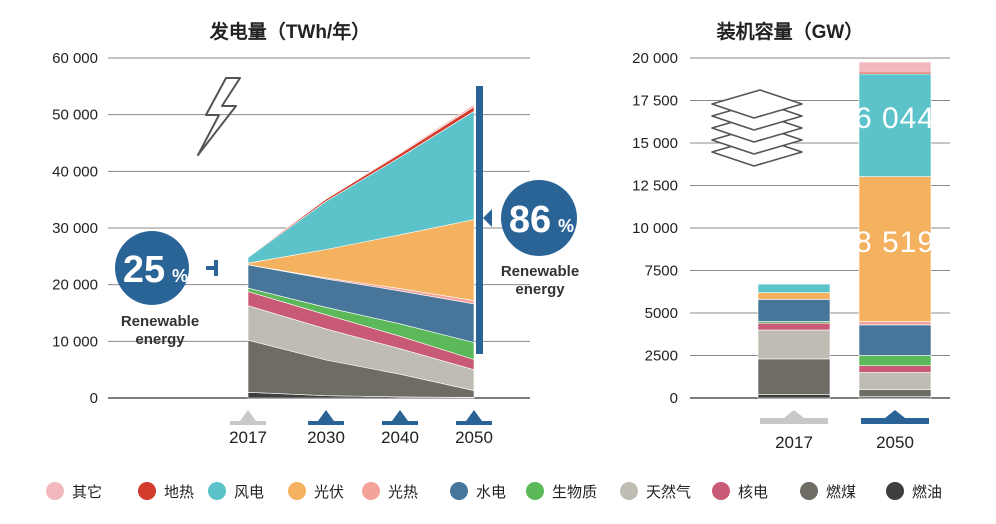 The image size is (996, 524). I want to click on legend-item-燃煤: 燃煤, so click(828, 491).